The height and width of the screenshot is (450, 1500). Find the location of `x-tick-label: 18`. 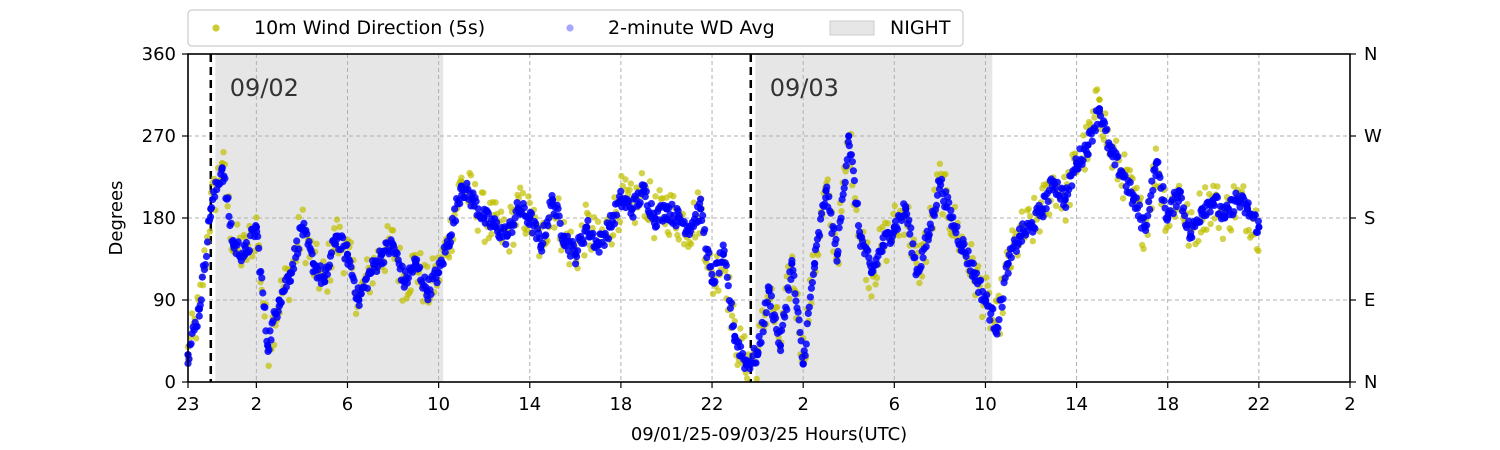

x-tick-label: 18 is located at coordinates (1167, 404).